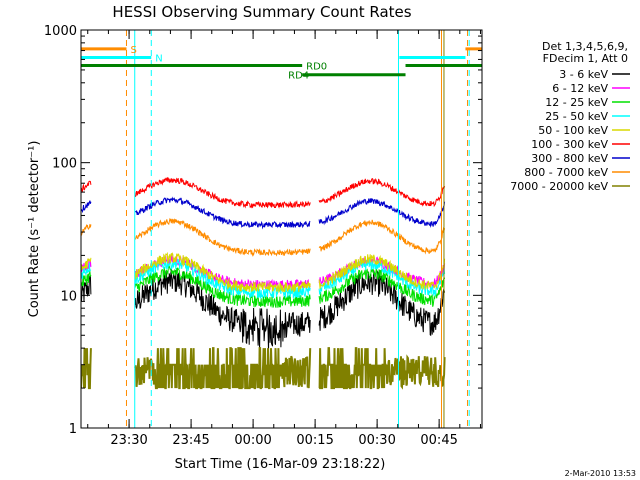 The height and width of the screenshot is (480, 640). Describe the element at coordinates (316, 67) in the screenshot. I see `interval-label-2: RD0` at that location.